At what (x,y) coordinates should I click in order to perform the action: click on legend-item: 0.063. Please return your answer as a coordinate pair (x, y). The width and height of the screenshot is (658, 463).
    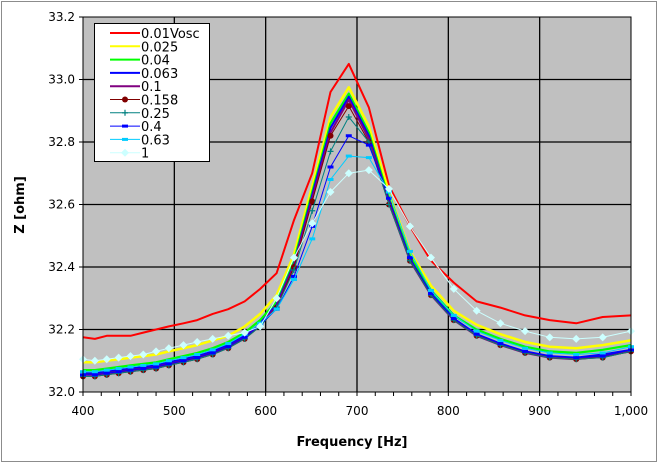
    Looking at the image, I should click on (144, 74).